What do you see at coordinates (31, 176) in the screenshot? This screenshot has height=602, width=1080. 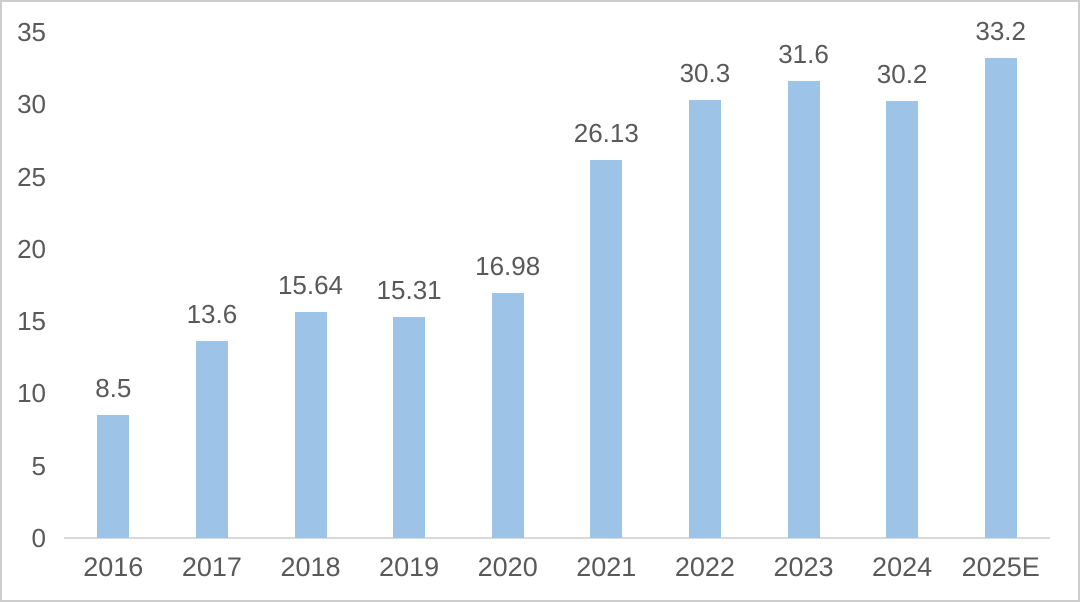 I see `y-axis-tick-label: 25` at bounding box center [31, 176].